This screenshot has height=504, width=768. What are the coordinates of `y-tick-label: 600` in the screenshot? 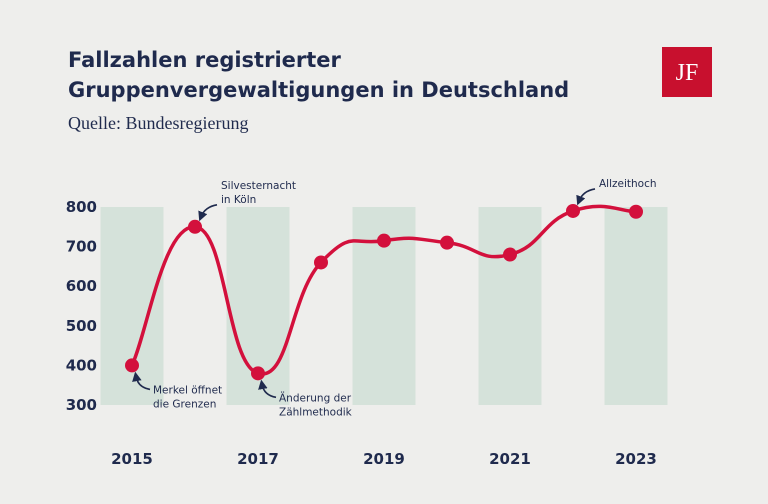 It's located at (81, 286).